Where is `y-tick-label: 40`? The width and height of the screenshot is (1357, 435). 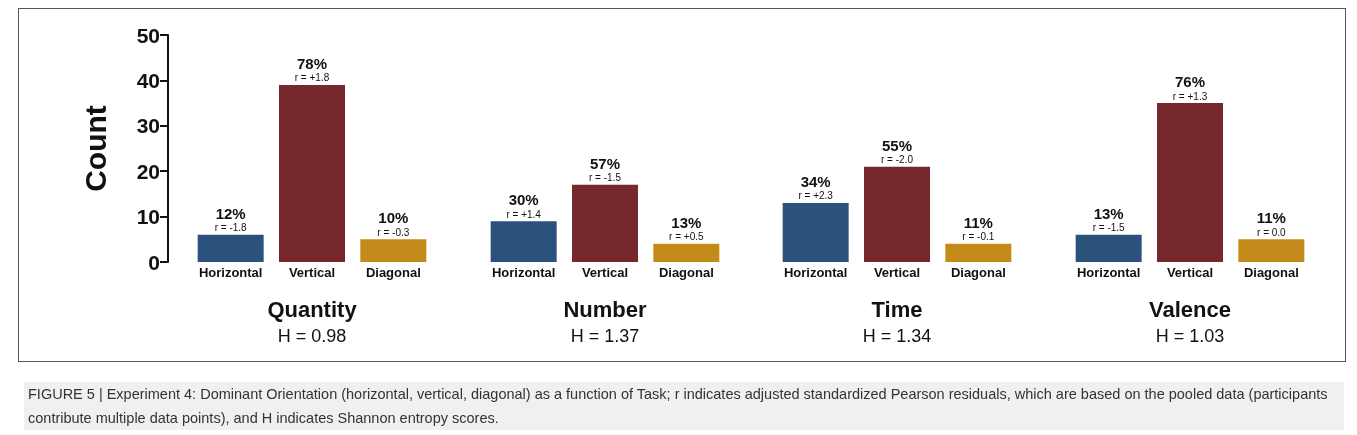 y-tick-label: 40 is located at coordinates (148, 80).